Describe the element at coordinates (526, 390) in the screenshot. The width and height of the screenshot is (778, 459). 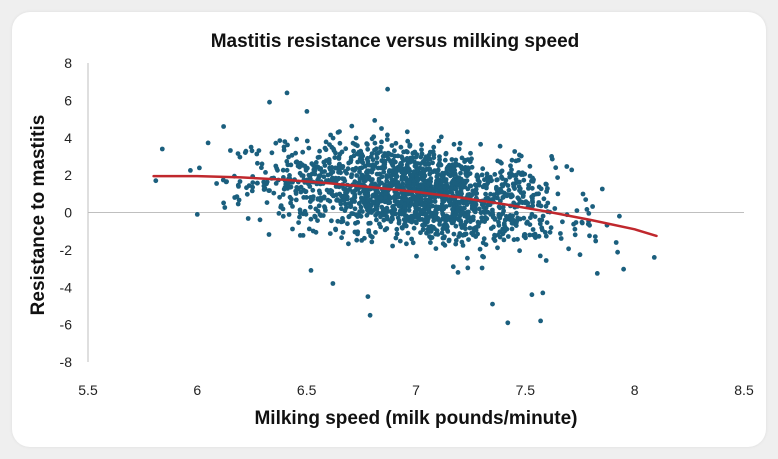
I see `x-tick-label: 7.5` at that location.